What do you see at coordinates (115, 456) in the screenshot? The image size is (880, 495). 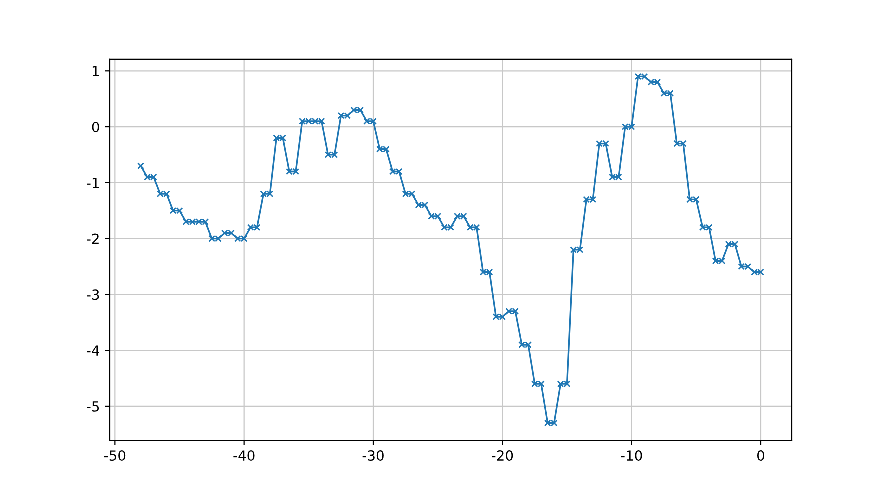 I see `x-tick-label: -50` at bounding box center [115, 456].